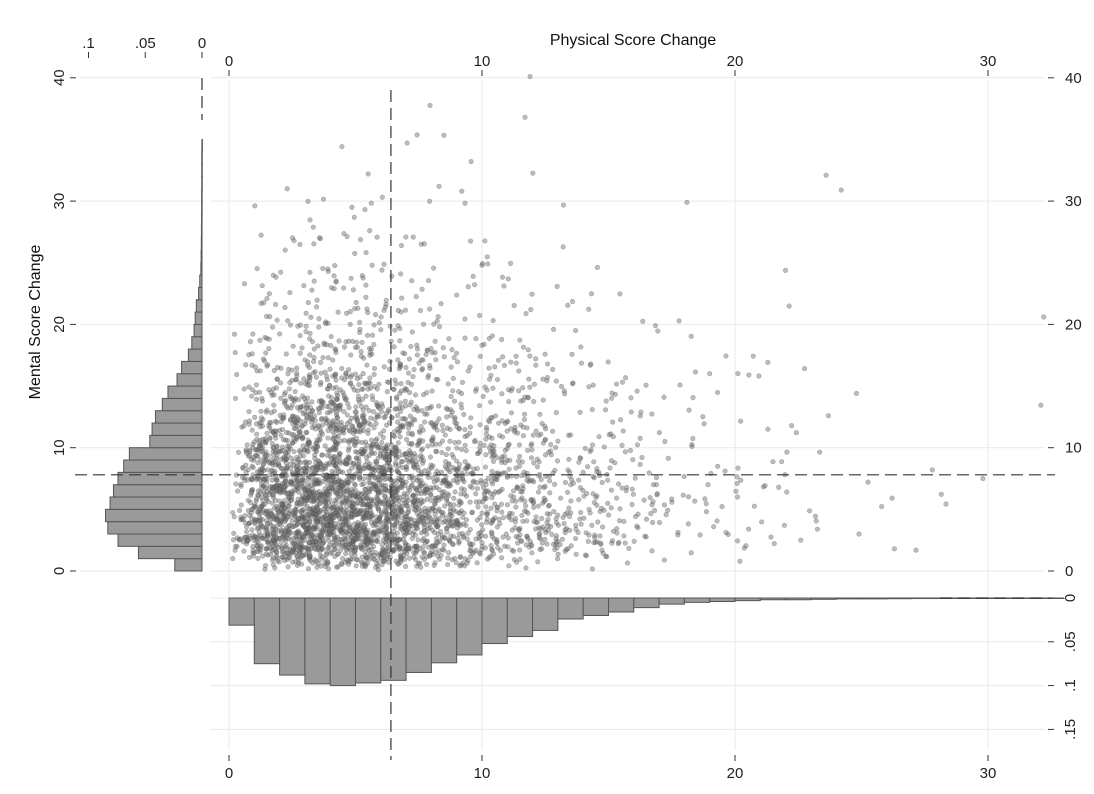 The width and height of the screenshot is (1094, 794). I want to click on y-left-tick-label-1: 10, so click(59, 447).